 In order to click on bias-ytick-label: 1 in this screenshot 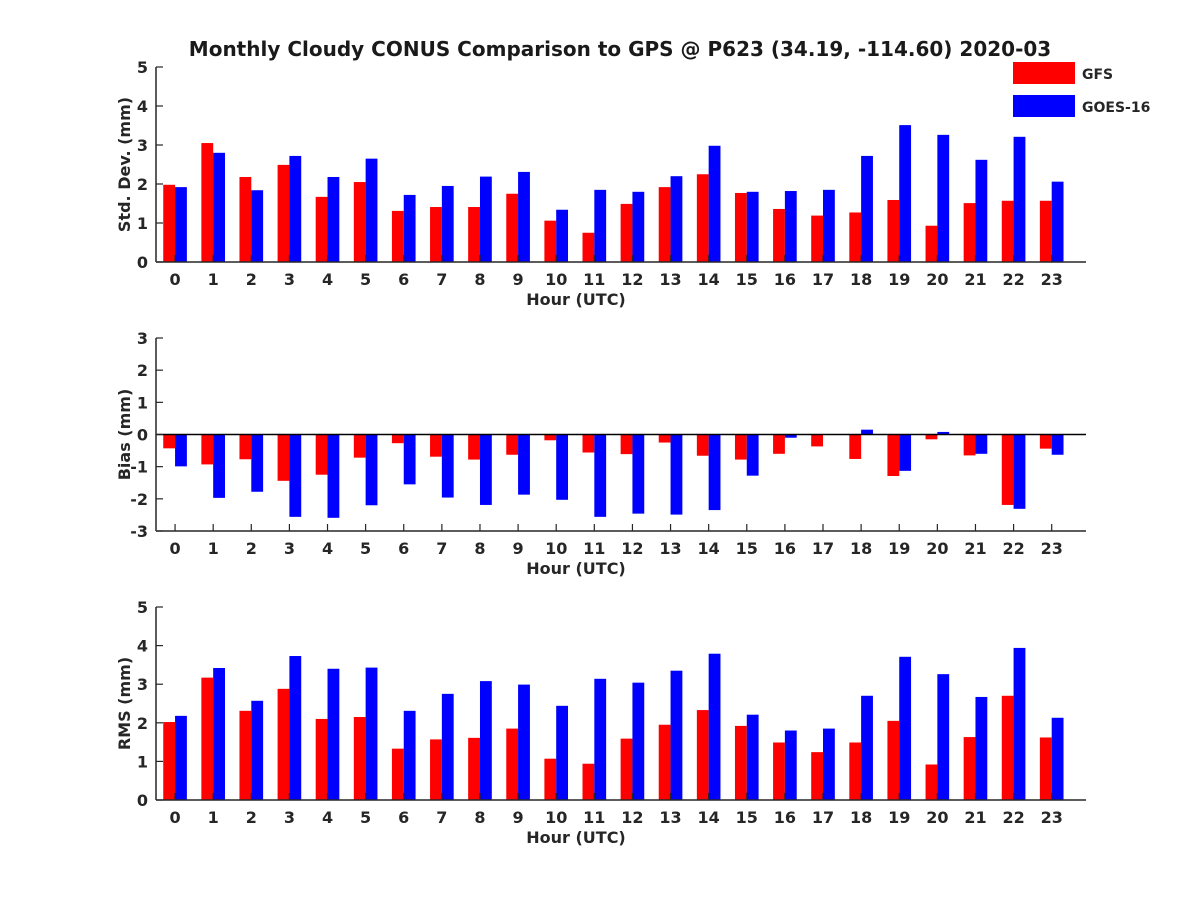, I will do `click(142, 402)`.